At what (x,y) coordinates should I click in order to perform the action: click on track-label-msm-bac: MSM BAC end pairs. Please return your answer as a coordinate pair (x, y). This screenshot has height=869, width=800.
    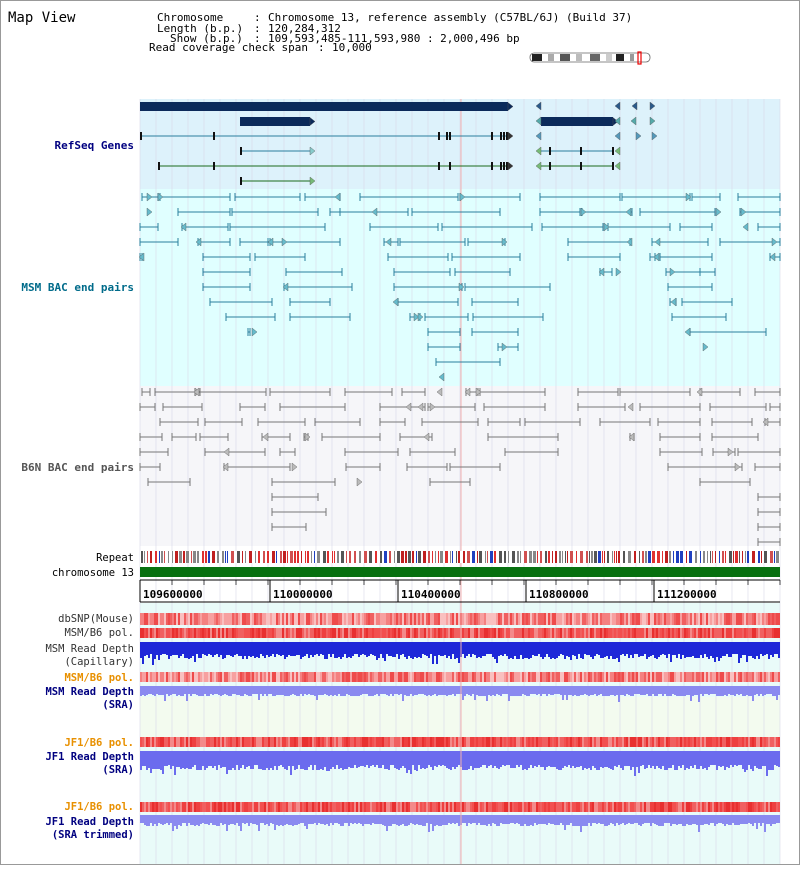
    Looking at the image, I should click on (77, 287).